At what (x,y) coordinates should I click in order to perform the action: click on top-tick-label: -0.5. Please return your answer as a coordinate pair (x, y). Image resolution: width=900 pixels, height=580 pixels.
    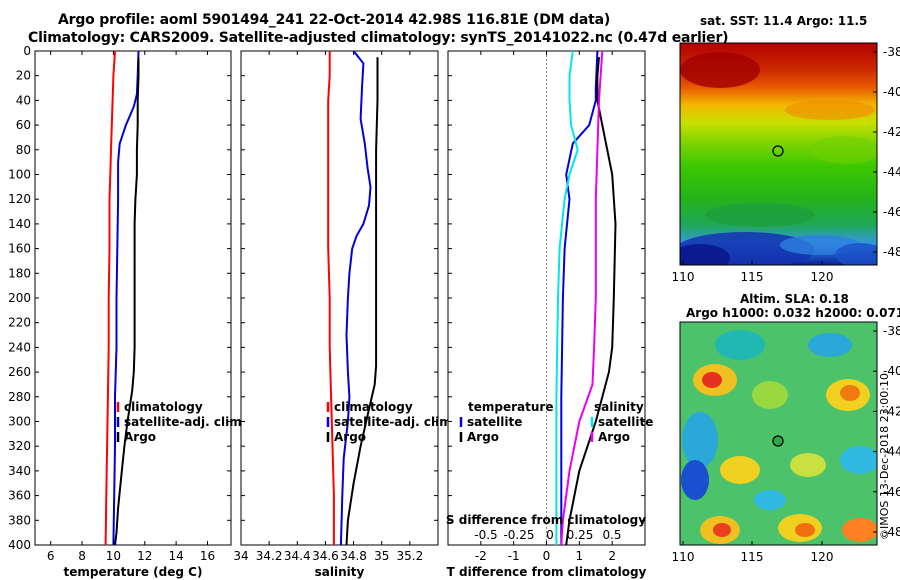
    Looking at the image, I should click on (485, 535).